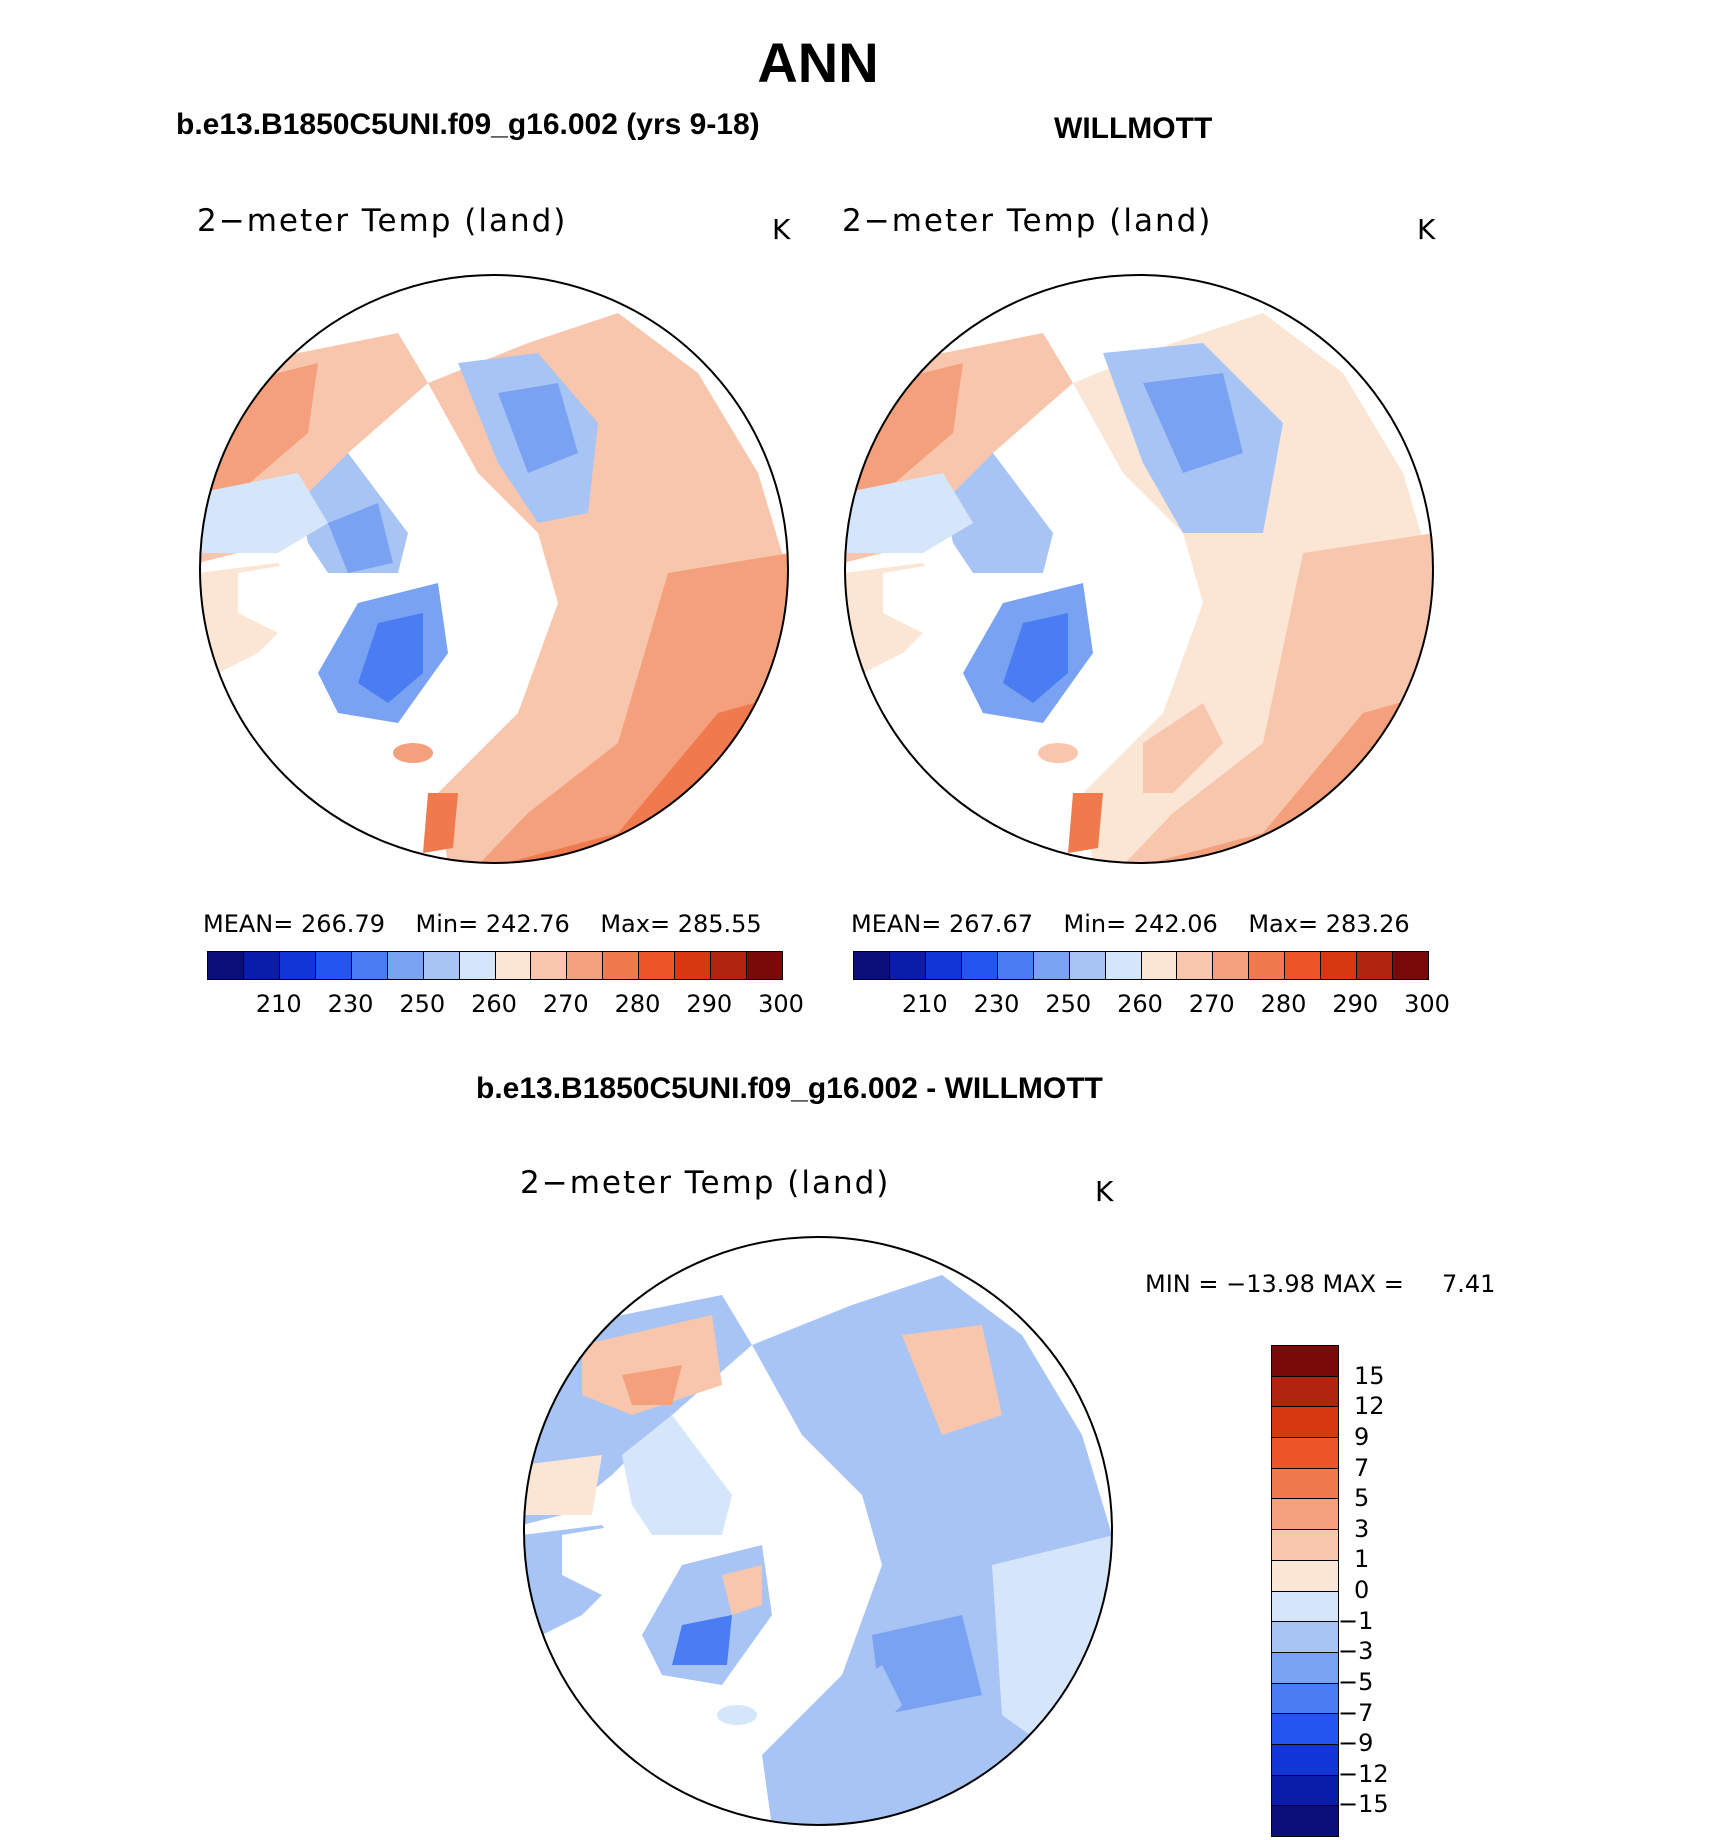  Describe the element at coordinates (1426, 229) in the screenshot. I see `obs-units: K` at that location.